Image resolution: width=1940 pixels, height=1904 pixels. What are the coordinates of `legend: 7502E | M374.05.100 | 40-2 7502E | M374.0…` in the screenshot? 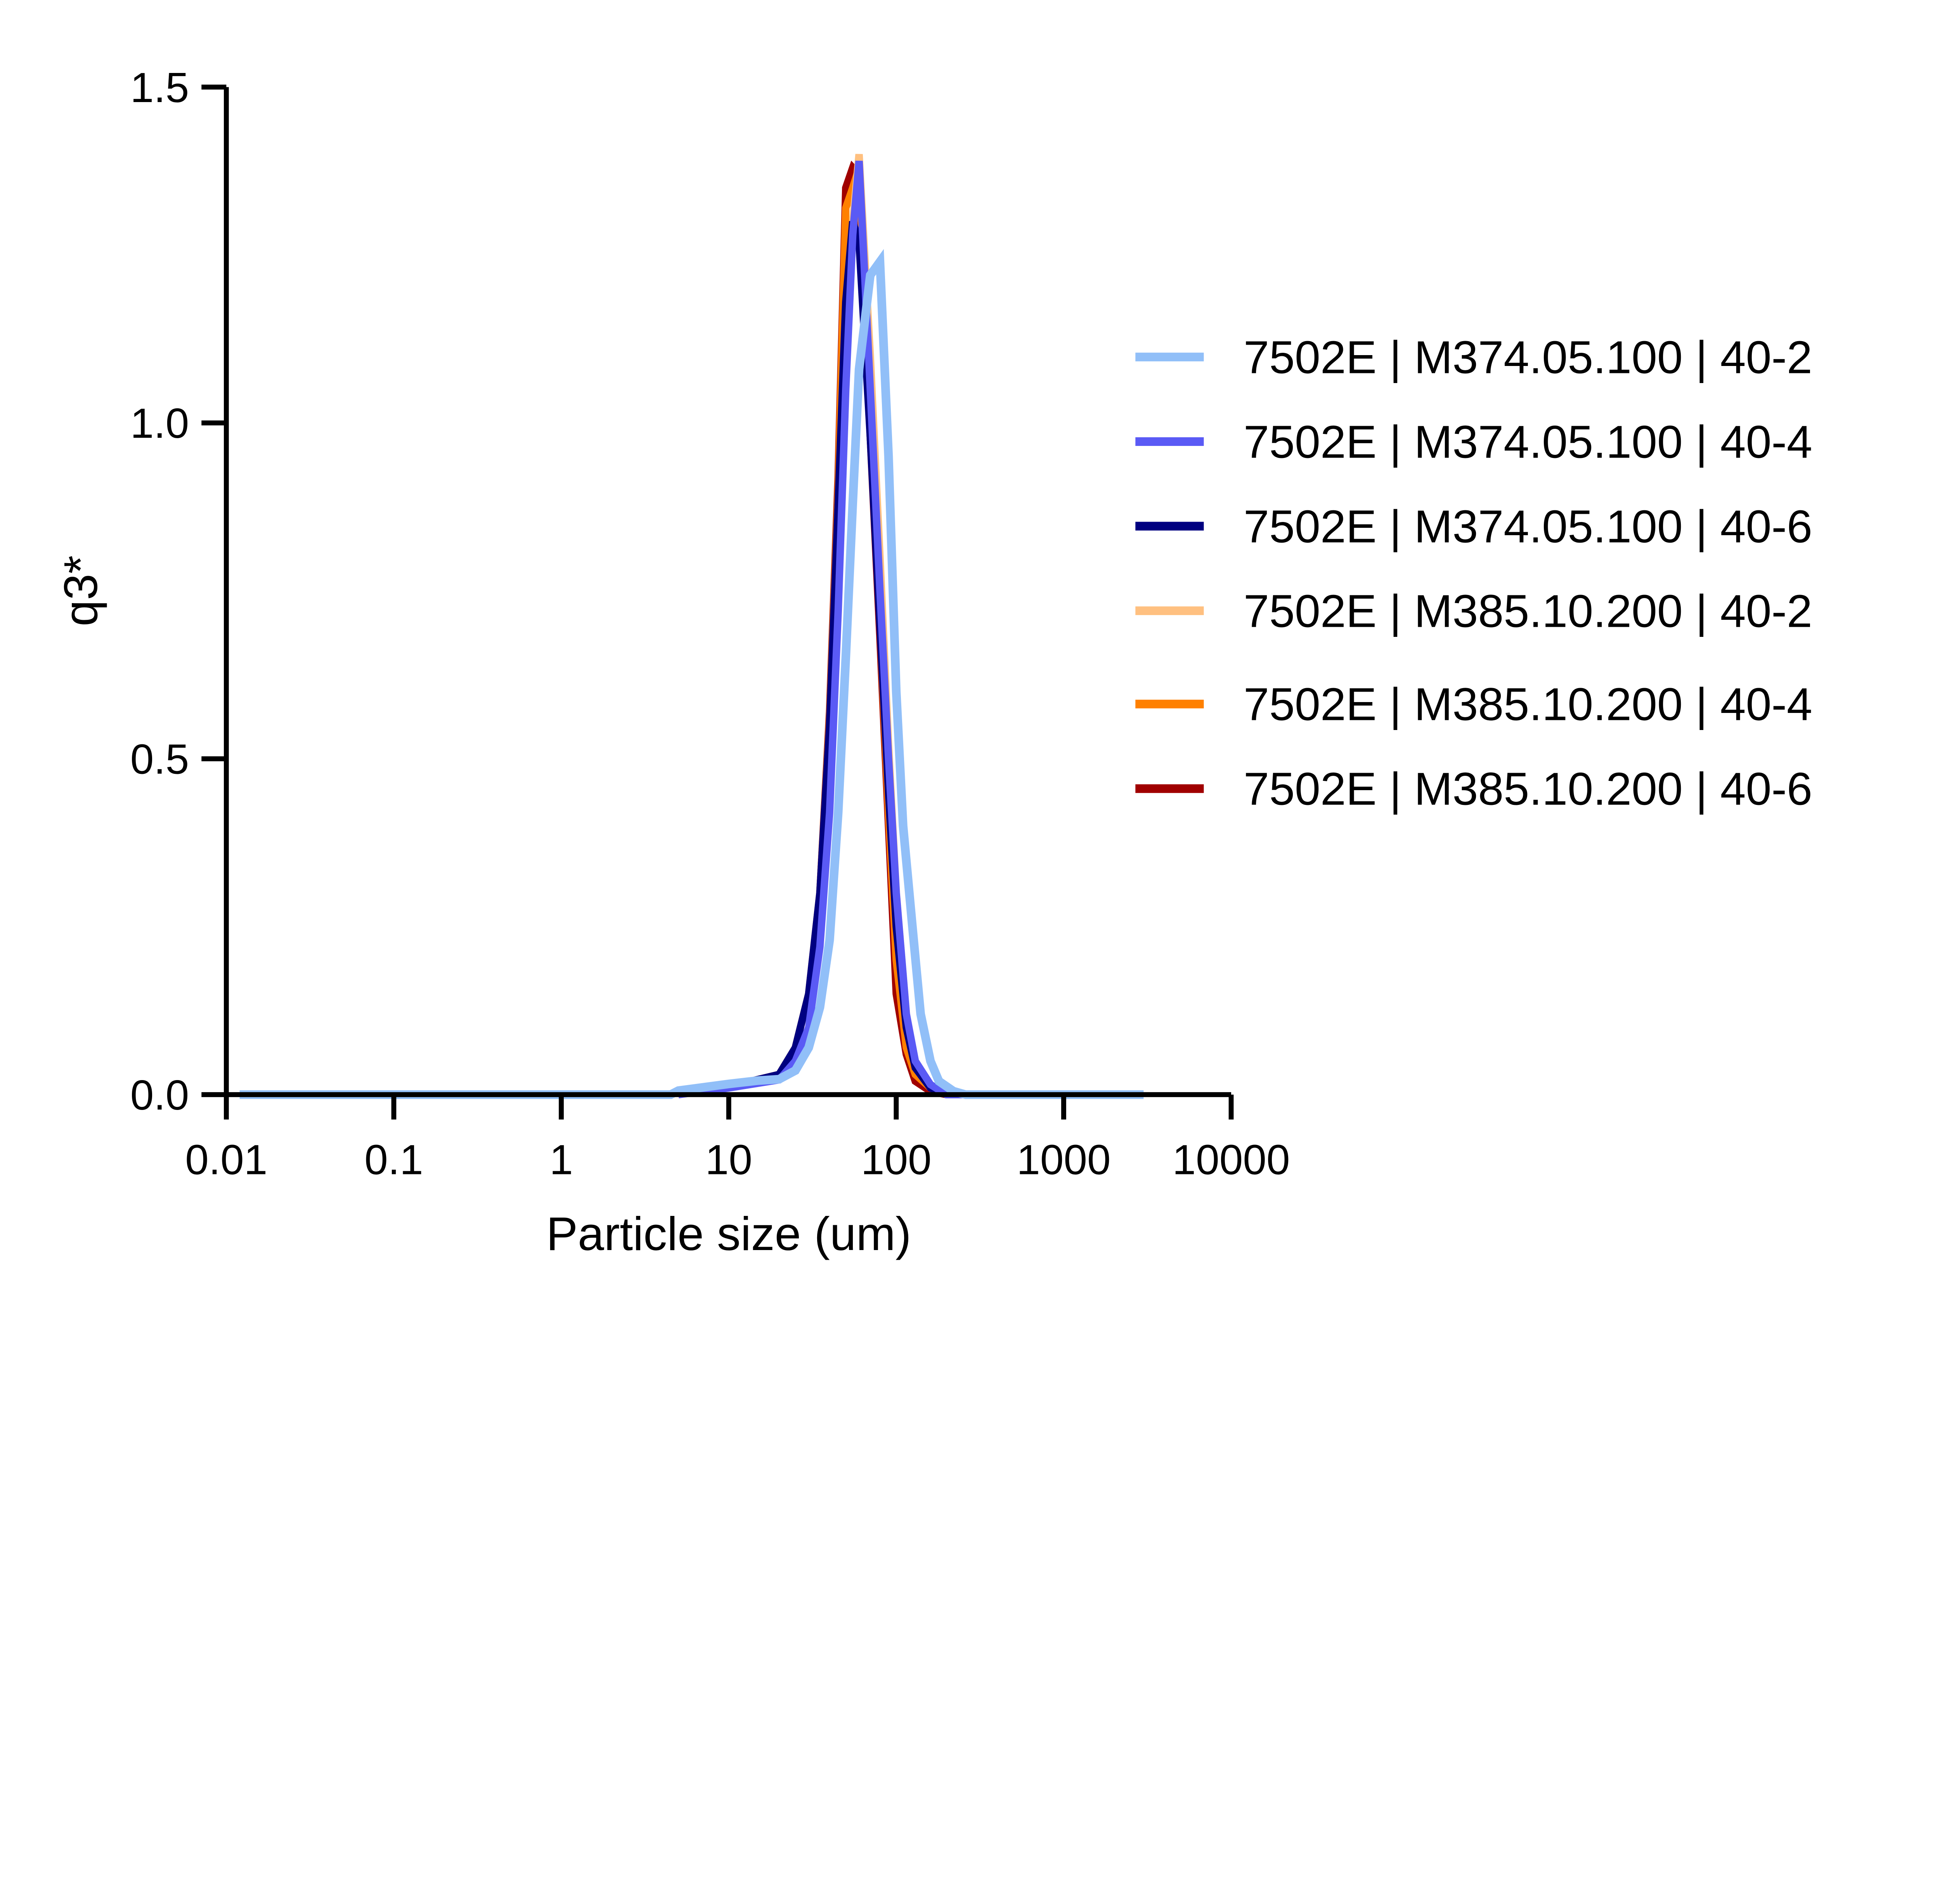 It's located at (1474, 573).